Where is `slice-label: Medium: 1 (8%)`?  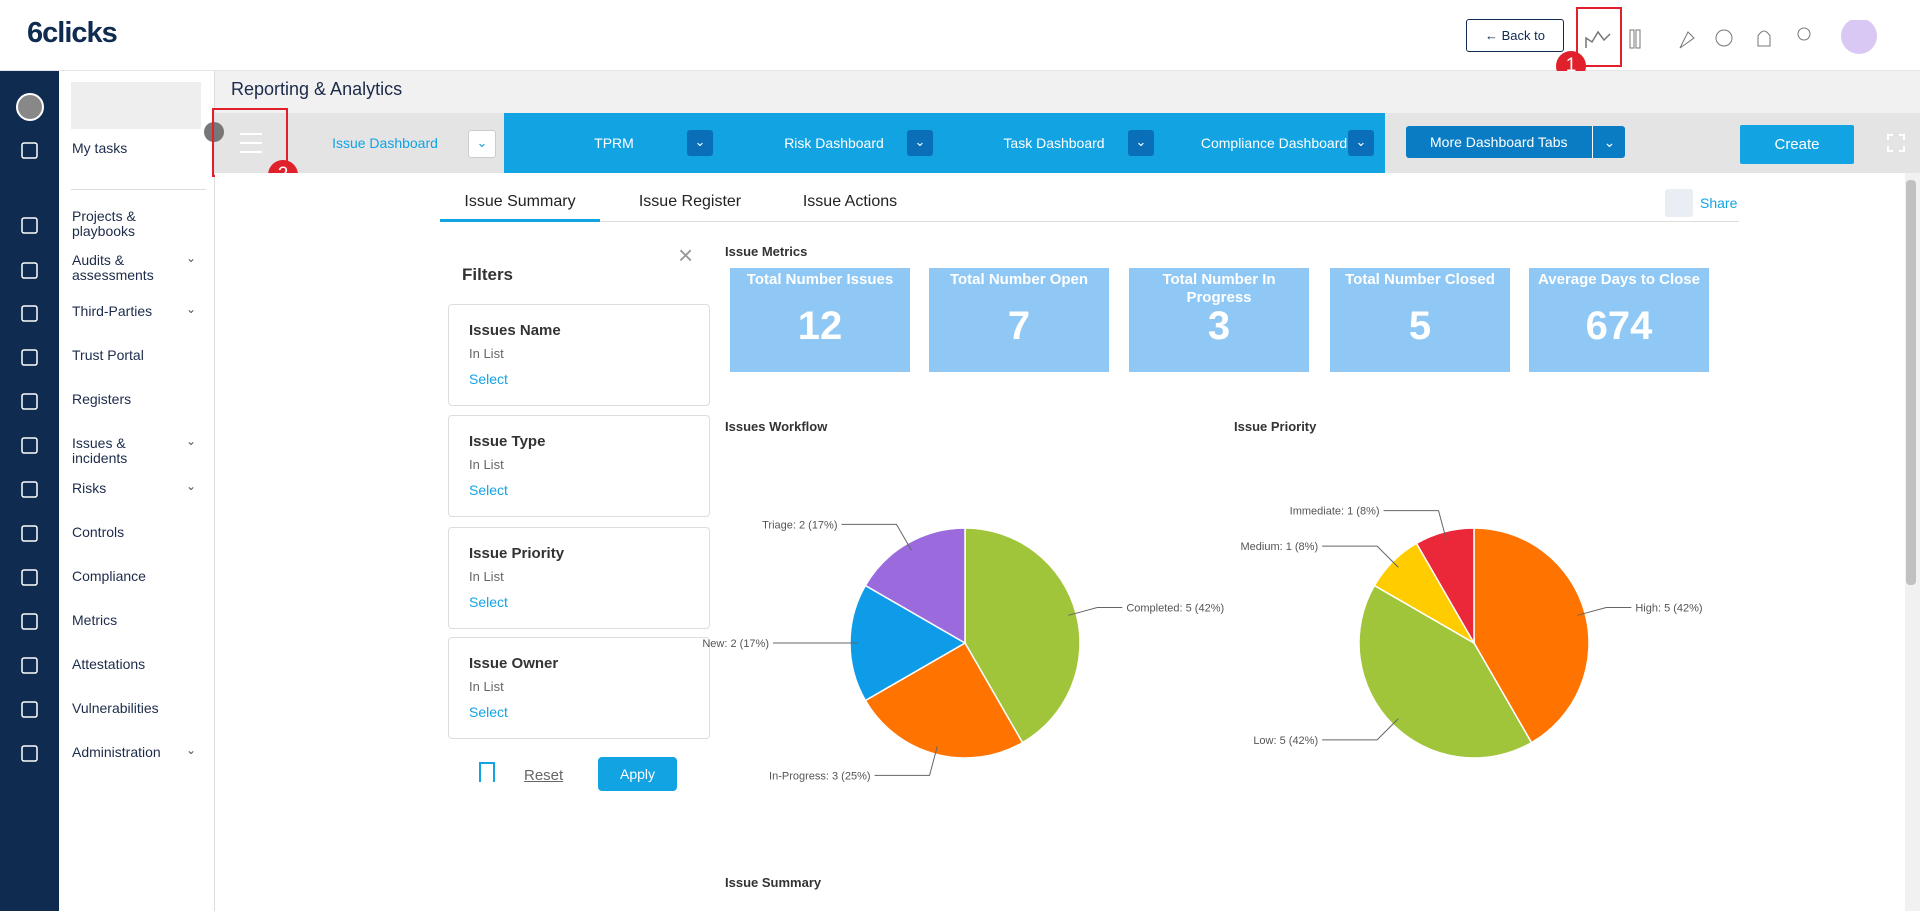
slice-label: Medium: 1 (8%) is located at coordinates (1279, 547).